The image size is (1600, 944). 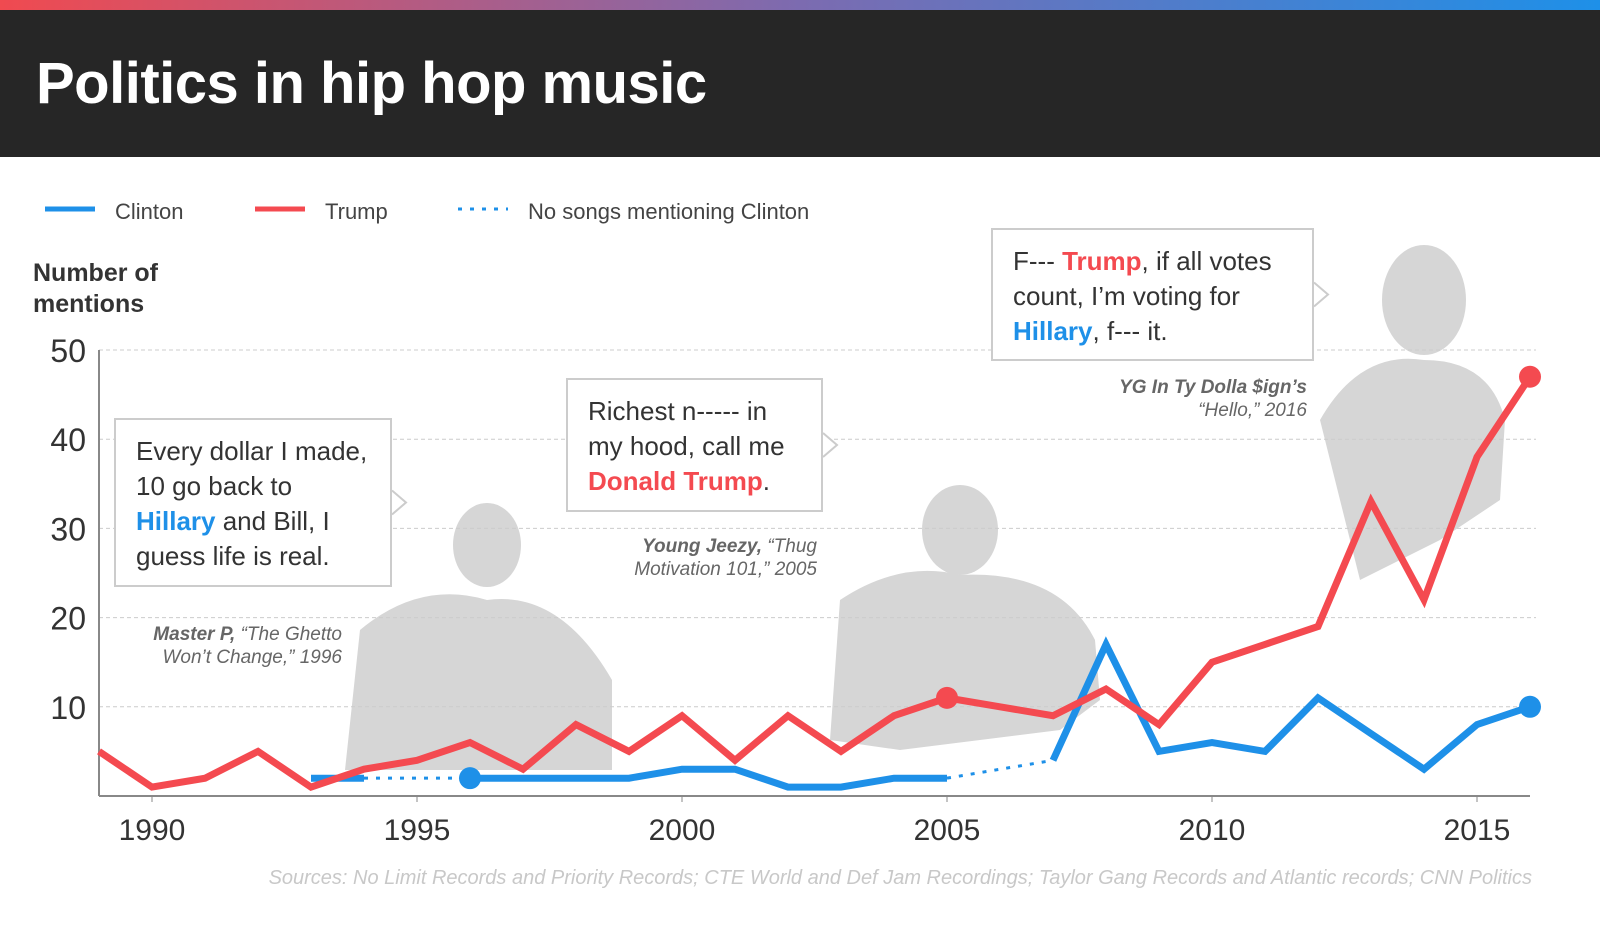 I want to click on x-tick-label: 1990, so click(x=152, y=830).